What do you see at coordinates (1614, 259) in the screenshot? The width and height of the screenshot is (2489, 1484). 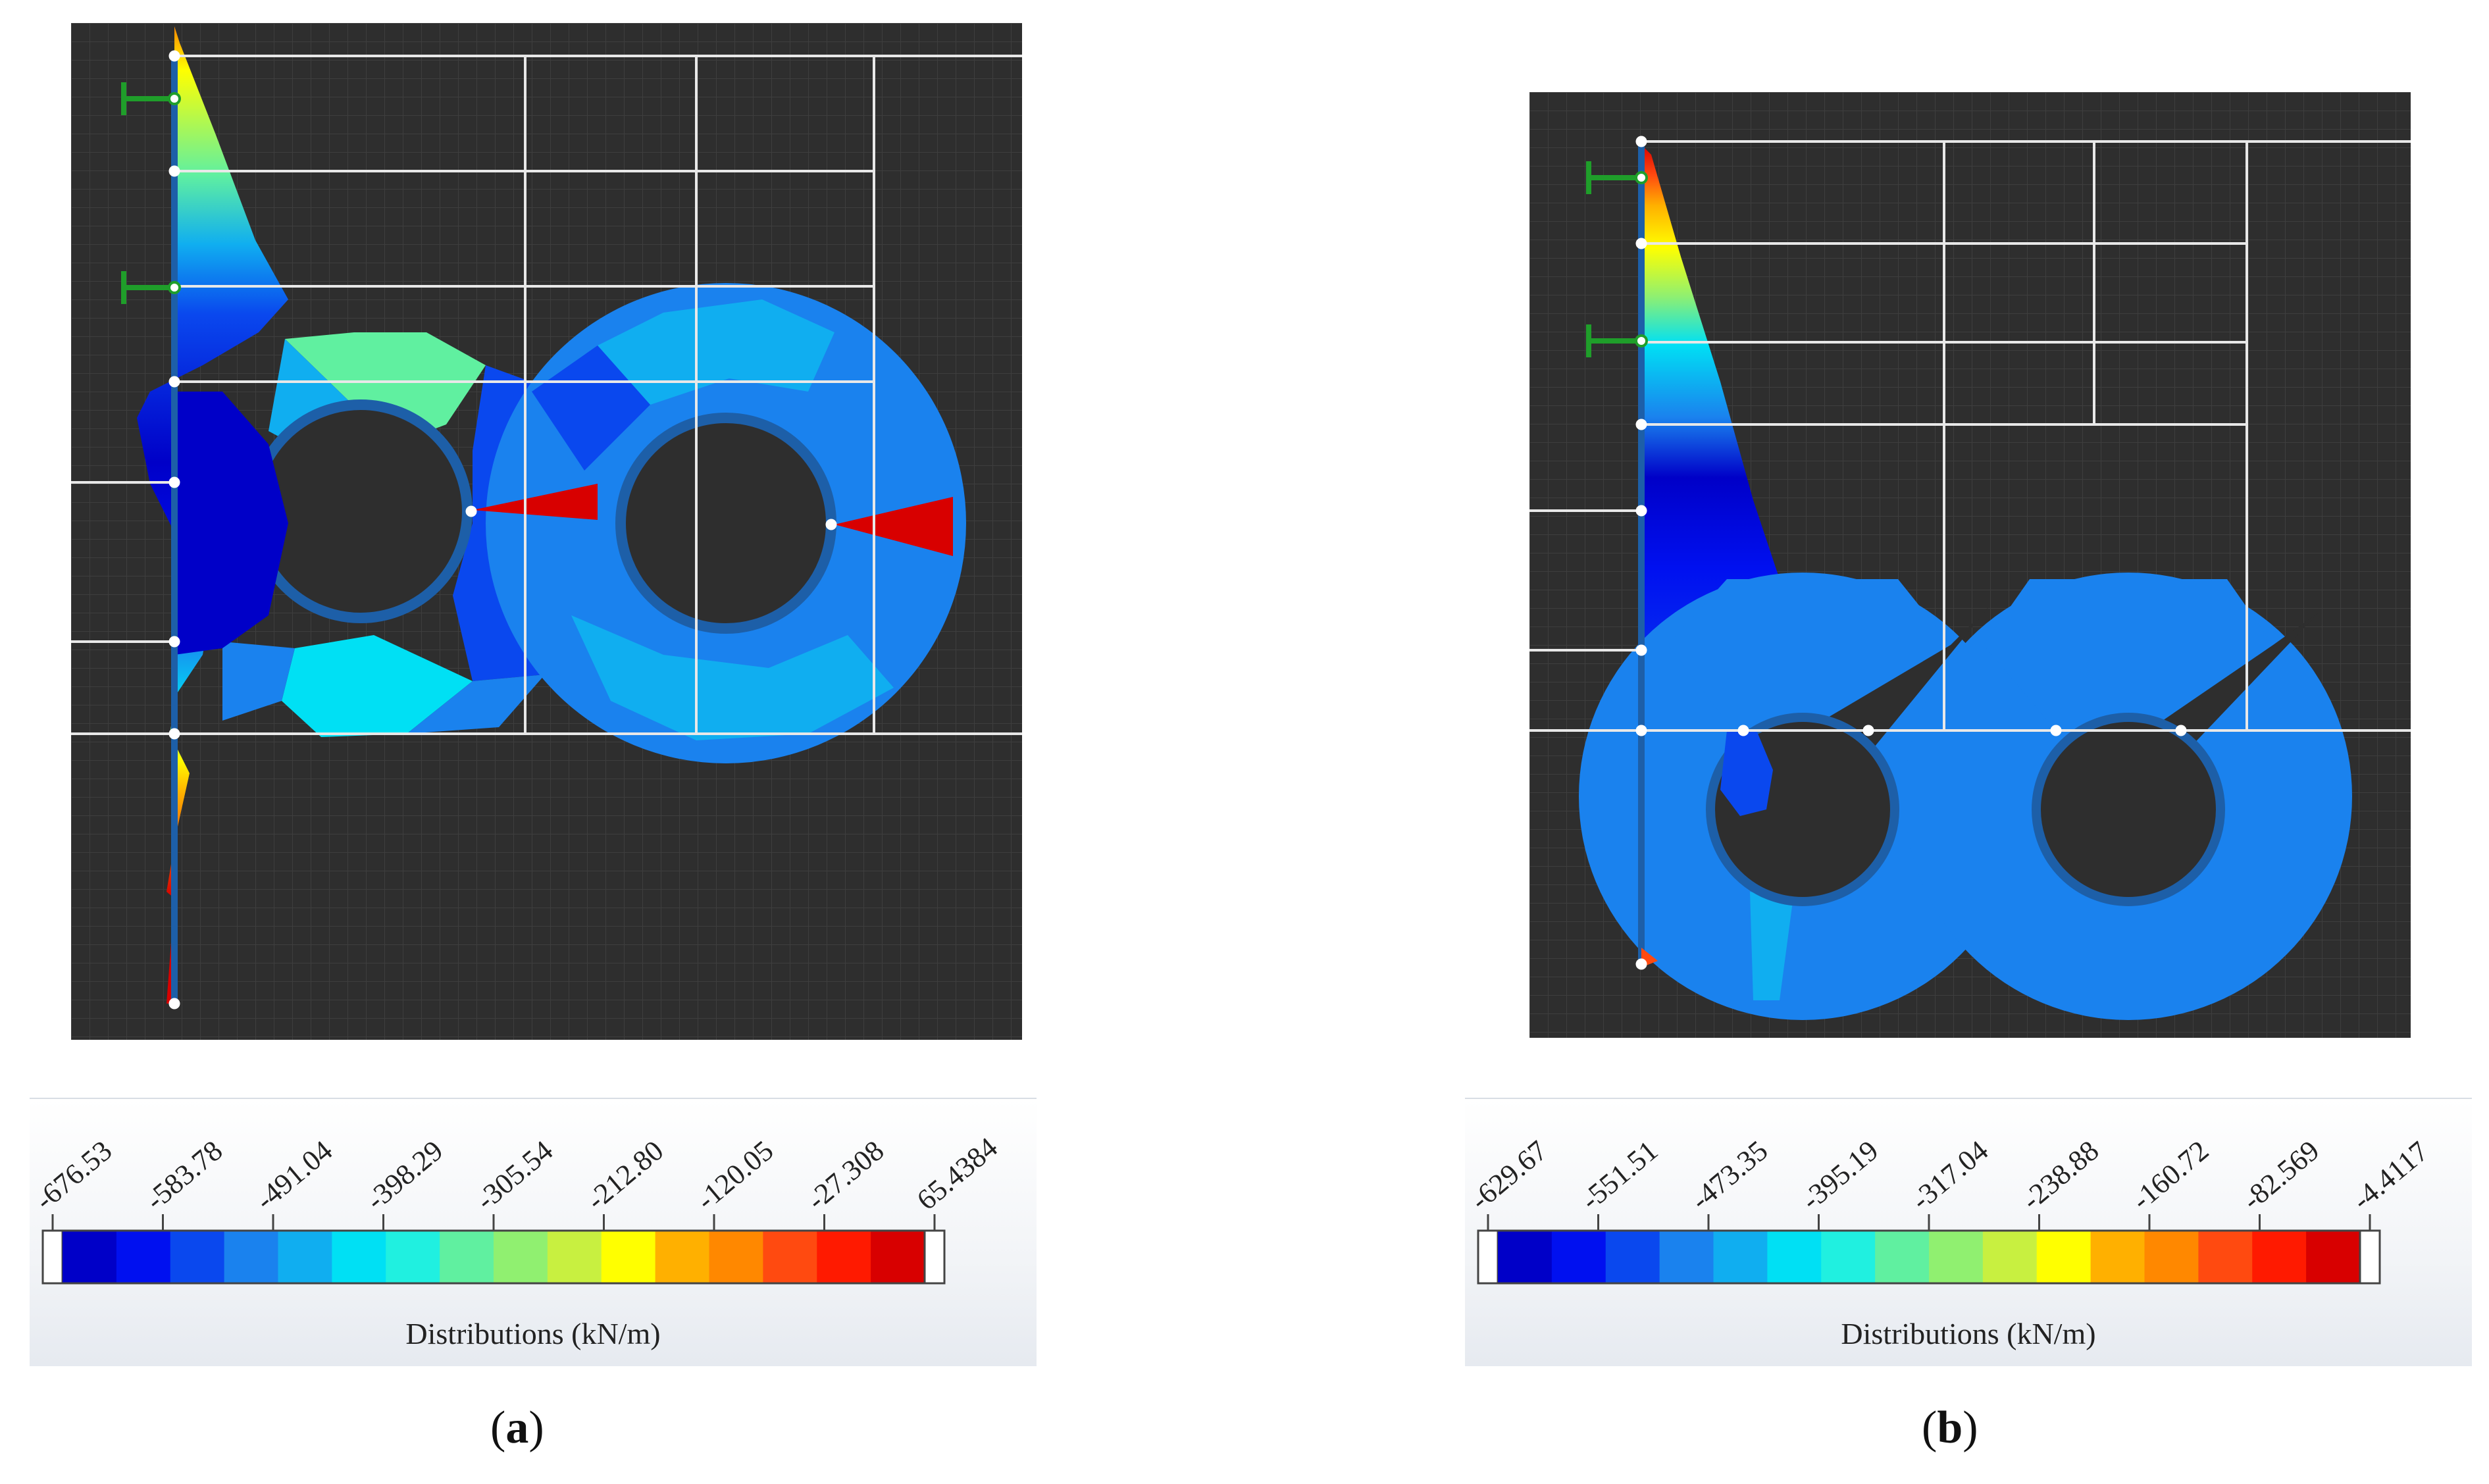 I see `strut-supports-b` at bounding box center [1614, 259].